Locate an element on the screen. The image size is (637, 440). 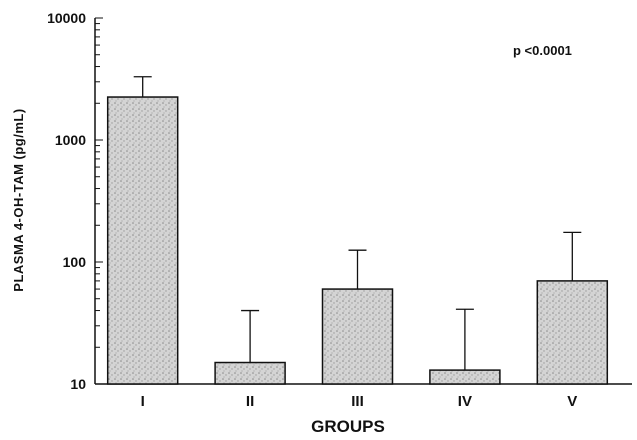
x-axis-title: GROUPS is located at coordinates (348, 426).